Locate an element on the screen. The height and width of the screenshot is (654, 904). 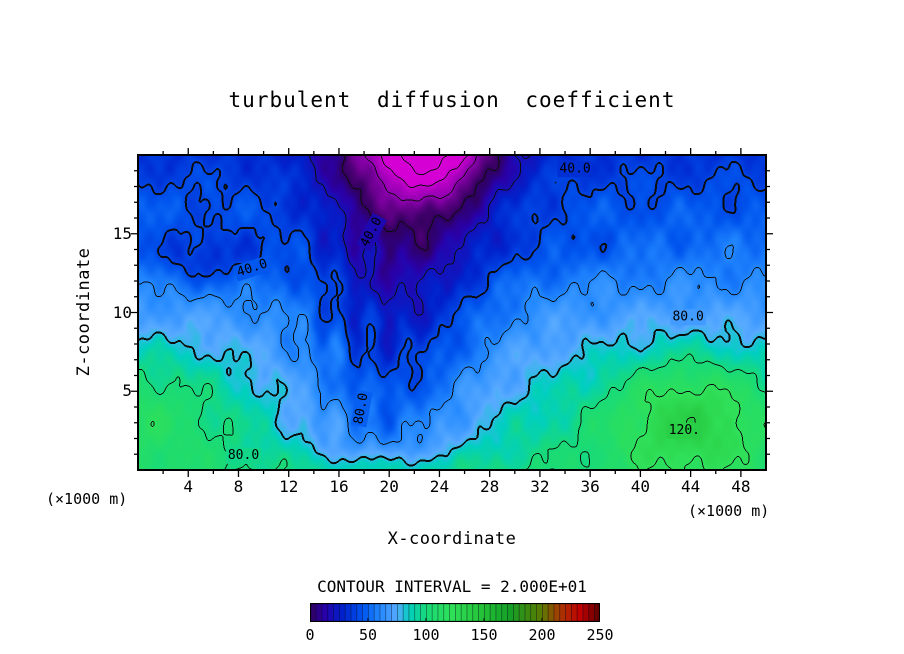
colorbar-canvas is located at coordinates (455, 612).